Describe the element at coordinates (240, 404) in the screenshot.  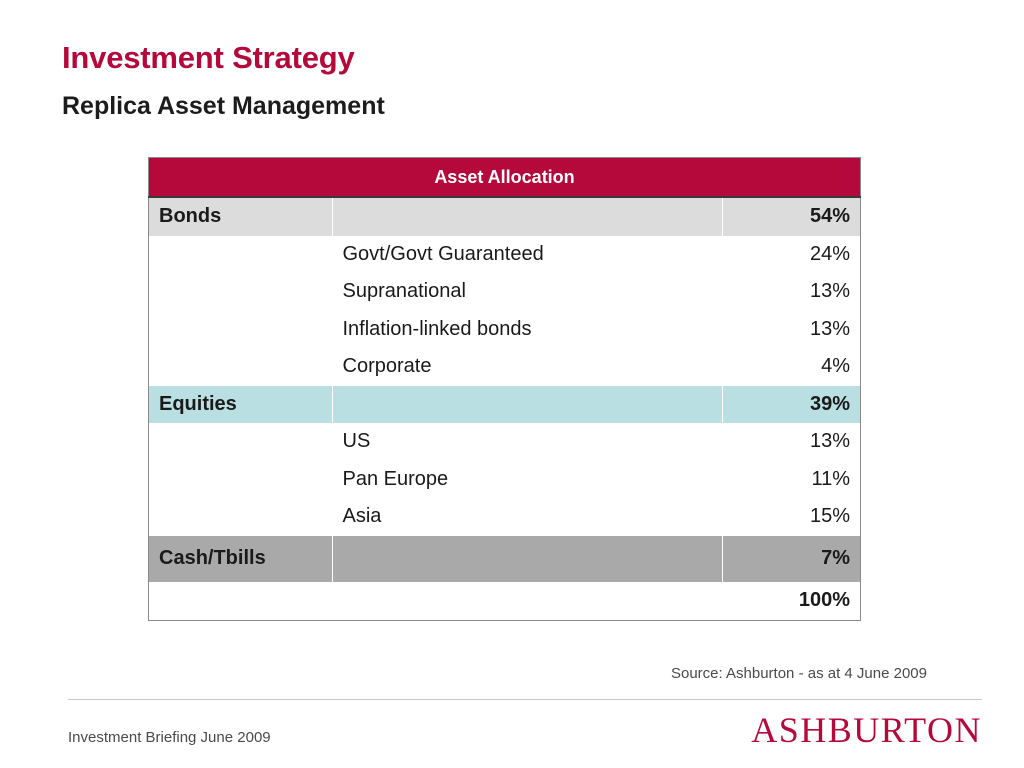
I see `category-label: Equities` at that location.